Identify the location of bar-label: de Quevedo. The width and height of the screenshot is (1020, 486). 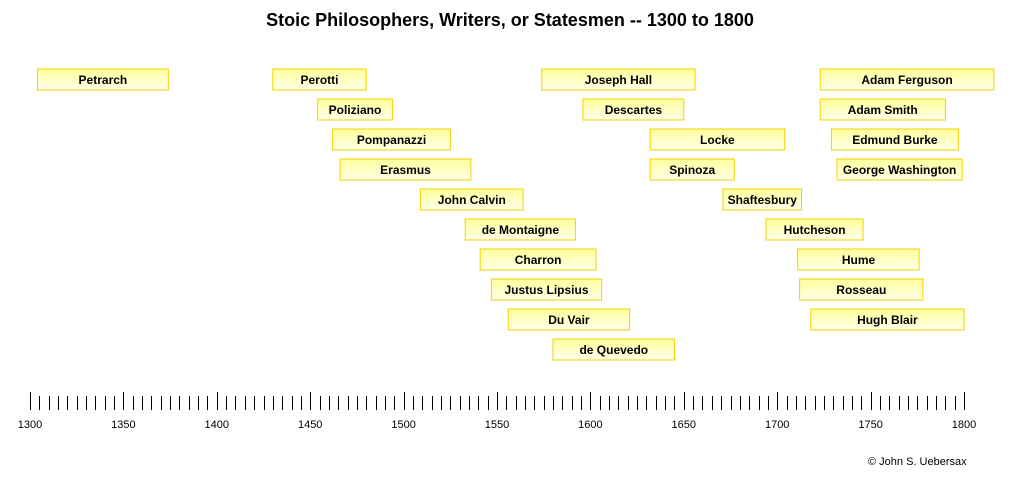
(613, 350).